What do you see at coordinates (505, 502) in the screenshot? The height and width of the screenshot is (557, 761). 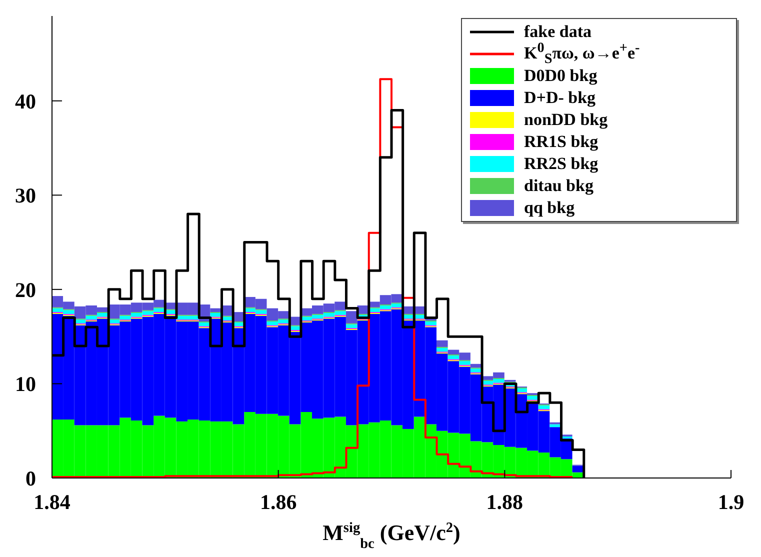 I see `x-tick-label: 1.88` at bounding box center [505, 502].